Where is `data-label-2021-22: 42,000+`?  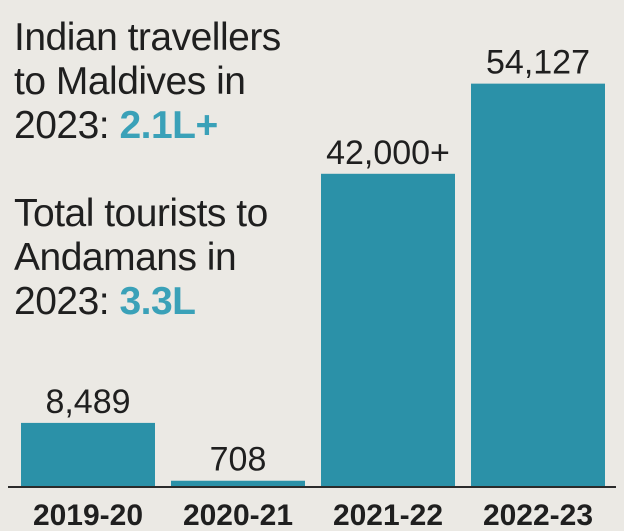
data-label-2021-22: 42,000+ is located at coordinates (388, 153).